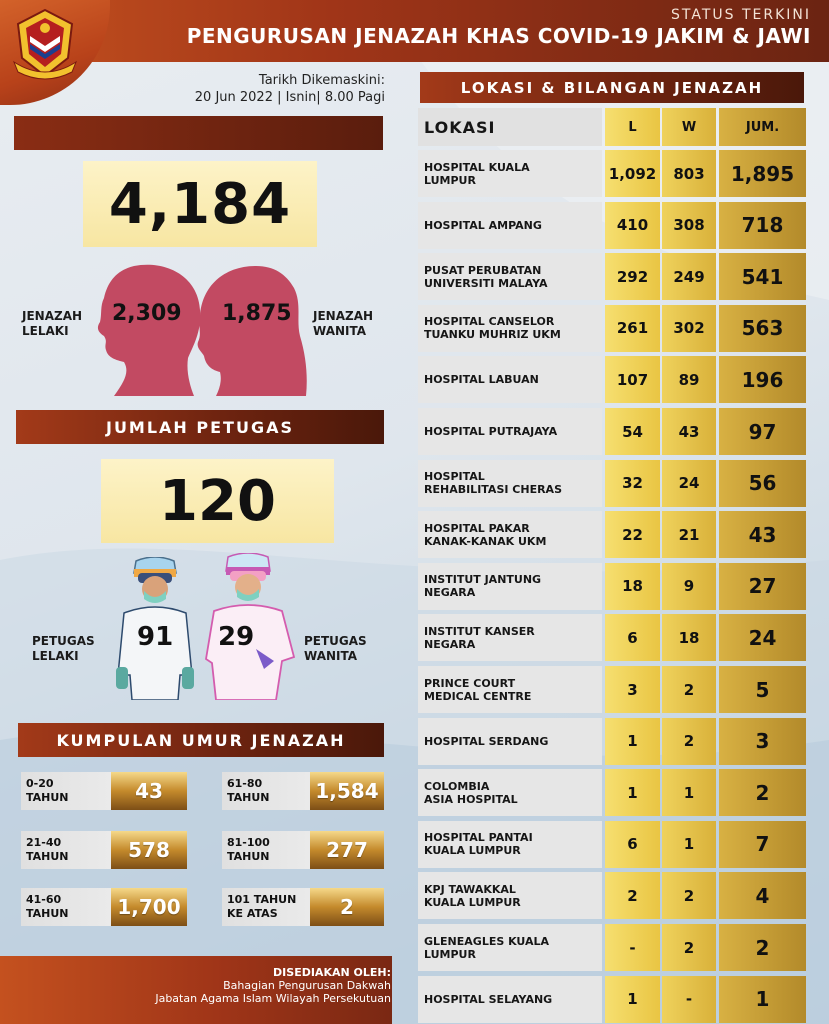 The image size is (829, 1024). What do you see at coordinates (510, 173) in the screenshot?
I see `row-location: HOSPITAL KUALA LUMPUR` at bounding box center [510, 173].